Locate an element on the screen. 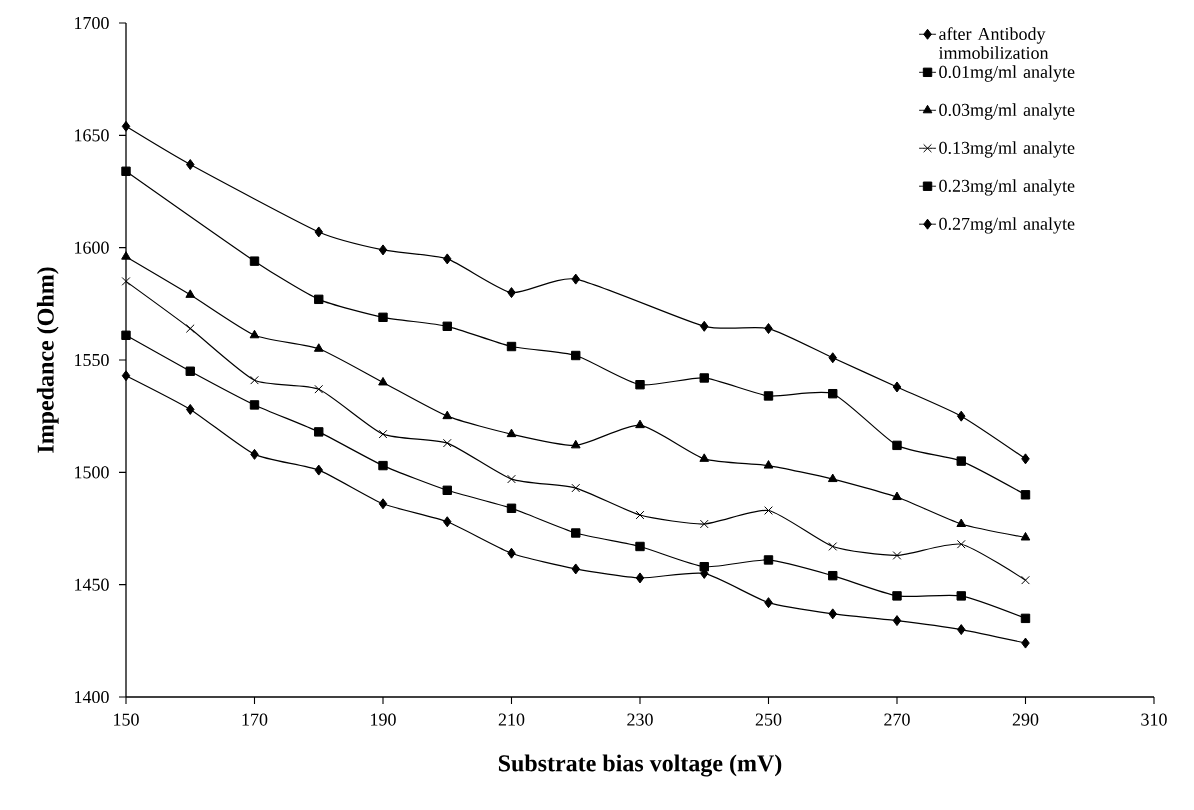 The image size is (1194, 810). x-tick-label: 210 is located at coordinates (511, 719).